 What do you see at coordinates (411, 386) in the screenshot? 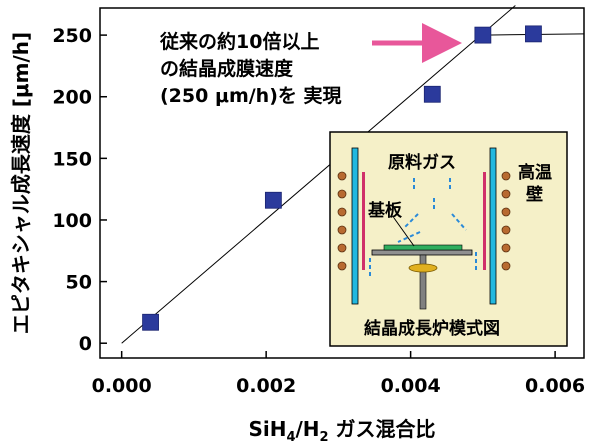
I see `x-tick-label: 0.004` at bounding box center [411, 386].